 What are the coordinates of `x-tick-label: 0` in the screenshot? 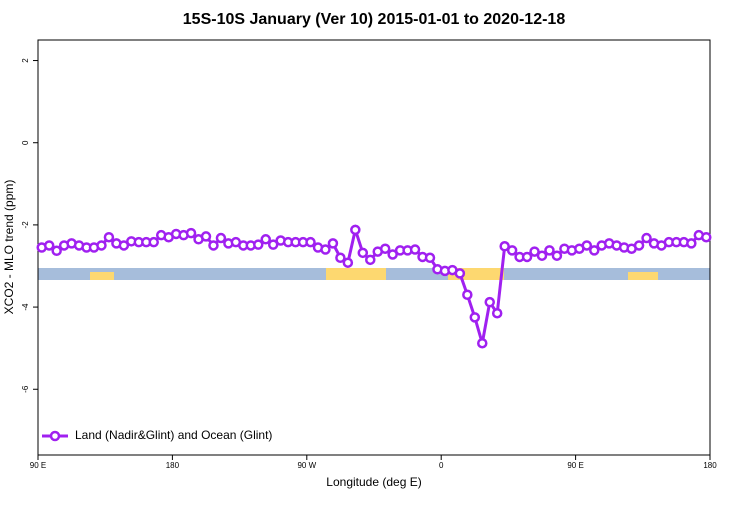 It's located at (441, 465).